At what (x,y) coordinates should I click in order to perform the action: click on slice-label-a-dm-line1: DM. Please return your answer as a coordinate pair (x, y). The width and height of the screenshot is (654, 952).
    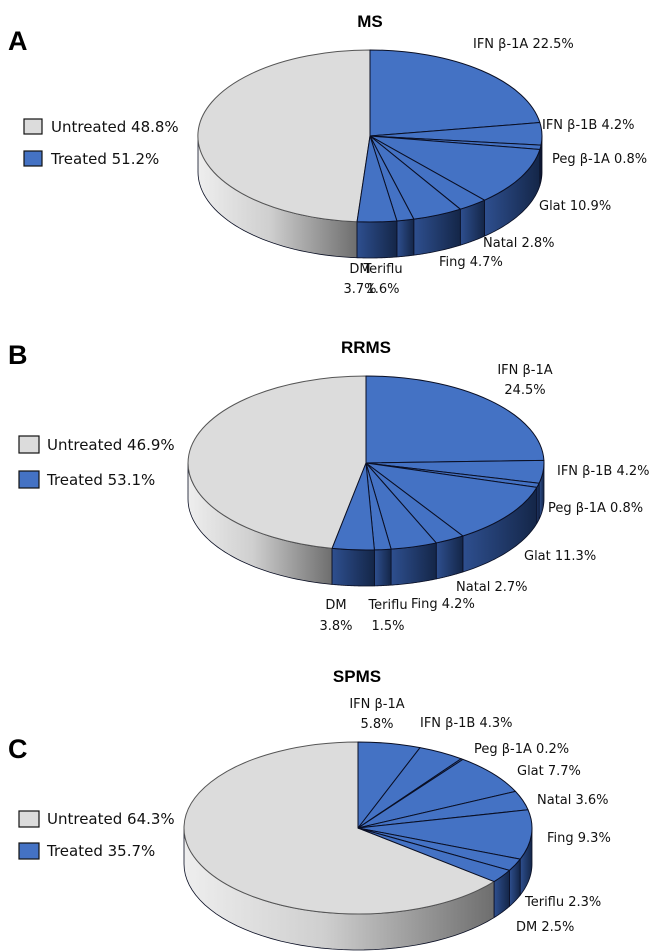
    Looking at the image, I should click on (359, 269).